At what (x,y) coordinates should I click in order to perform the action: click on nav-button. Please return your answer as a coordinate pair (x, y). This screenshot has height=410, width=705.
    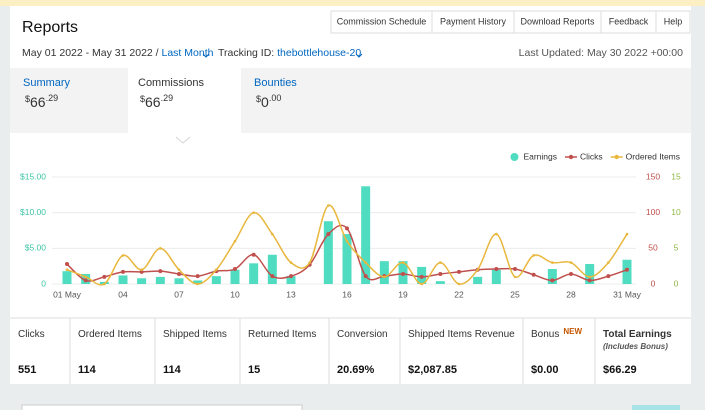
    Looking at the image, I should click on (673, 22).